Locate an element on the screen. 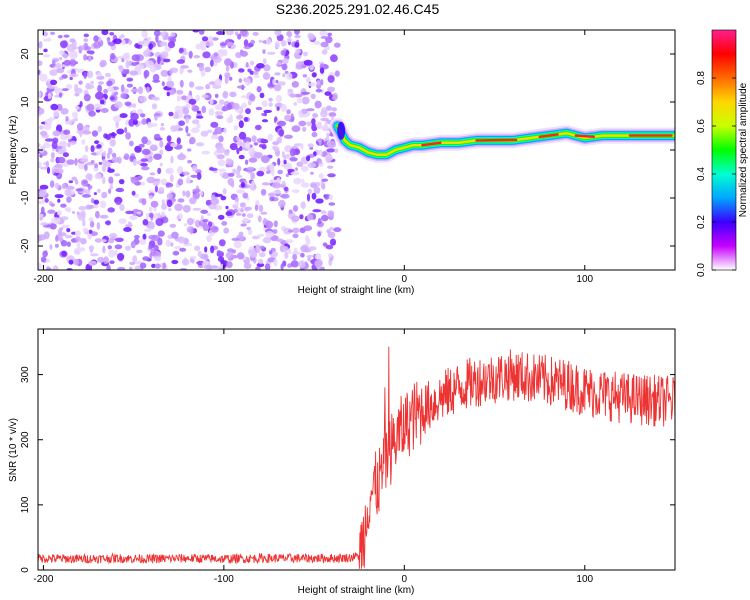 This screenshot has width=750, height=600. colorbar-tick-label: 0.8 is located at coordinates (701, 78).